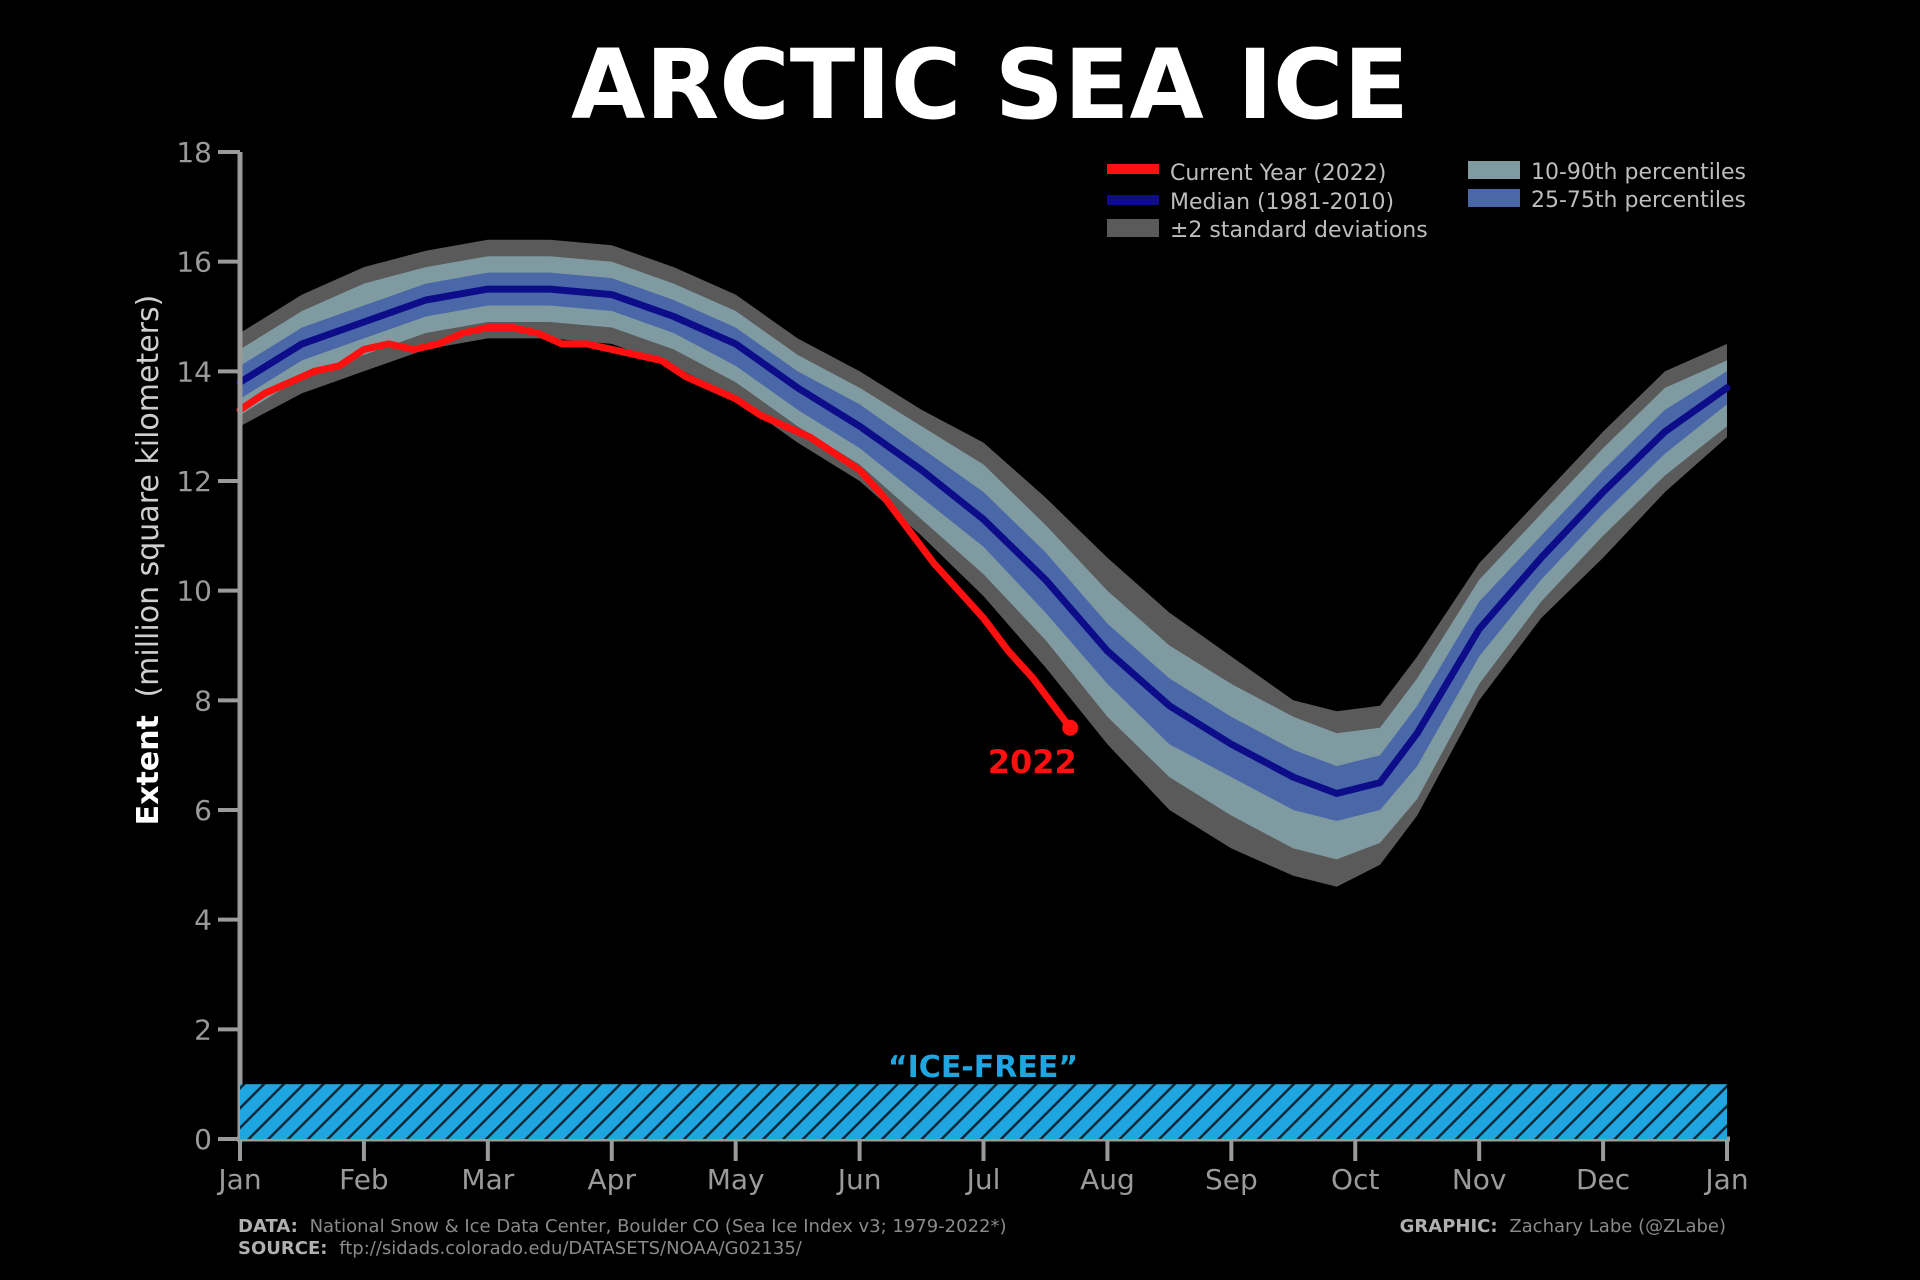  I want to click on footer-graphic: GRAPHIC: Zachary Labe (@ZLabe), so click(1563, 1226).